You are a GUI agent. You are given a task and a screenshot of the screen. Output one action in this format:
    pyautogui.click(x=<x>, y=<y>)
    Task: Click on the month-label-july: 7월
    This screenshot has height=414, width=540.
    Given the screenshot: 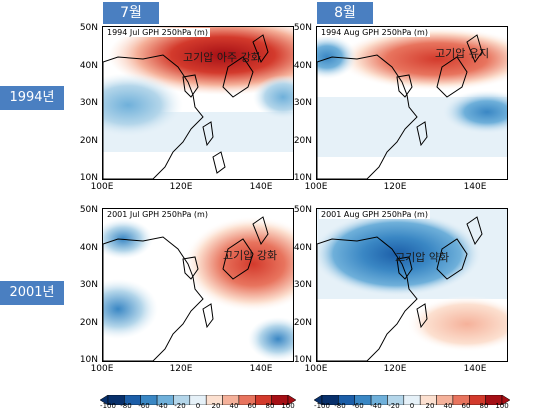 What is the action you would take?
    pyautogui.click(x=131, y=13)
    